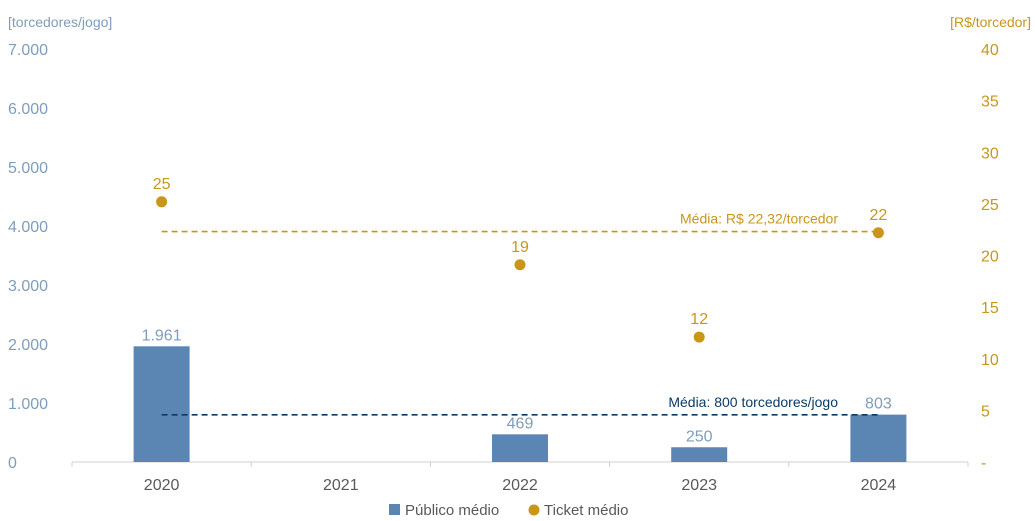 Image resolution: width=1035 pixels, height=521 pixels. I want to click on left-axis-unit-label: [torcedores/jogo], so click(60, 22).